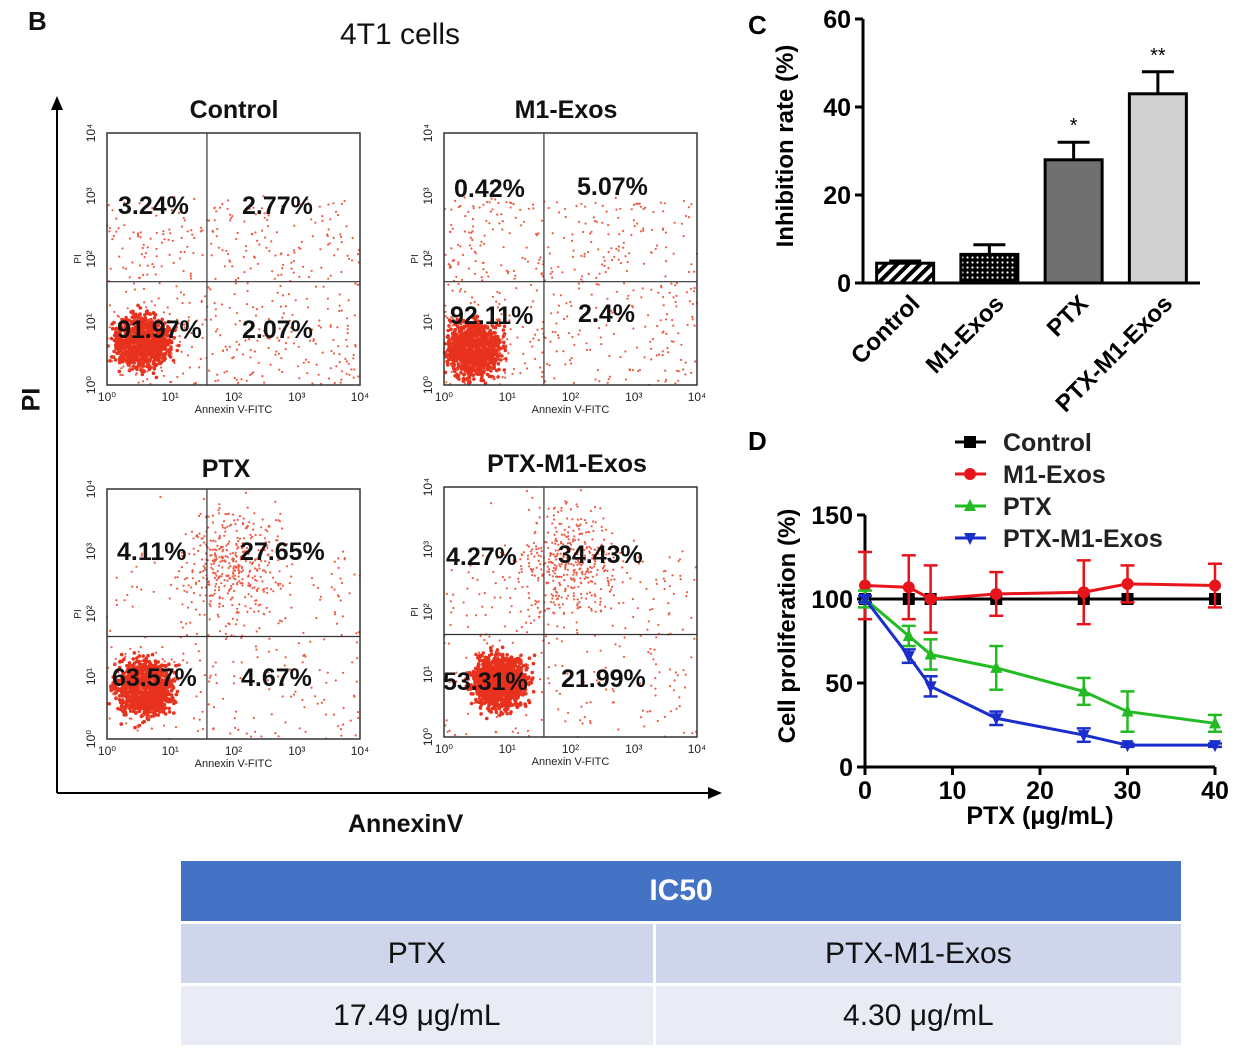 The height and width of the screenshot is (1058, 1249). Describe the element at coordinates (757, 25) in the screenshot. I see `panel-c-letter: C` at that location.